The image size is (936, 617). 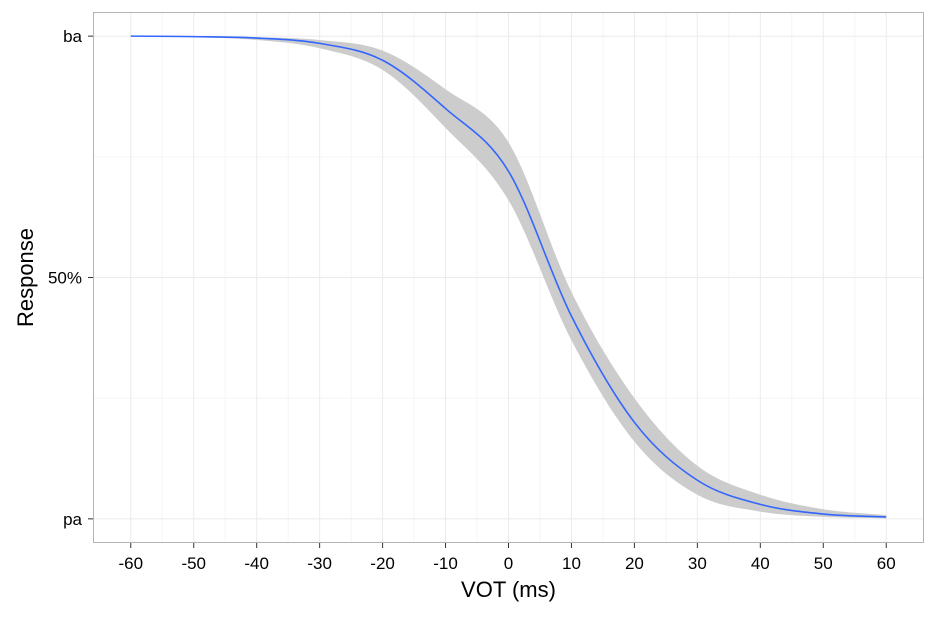 I want to click on x-tick-label: 60, so click(x=886, y=563).